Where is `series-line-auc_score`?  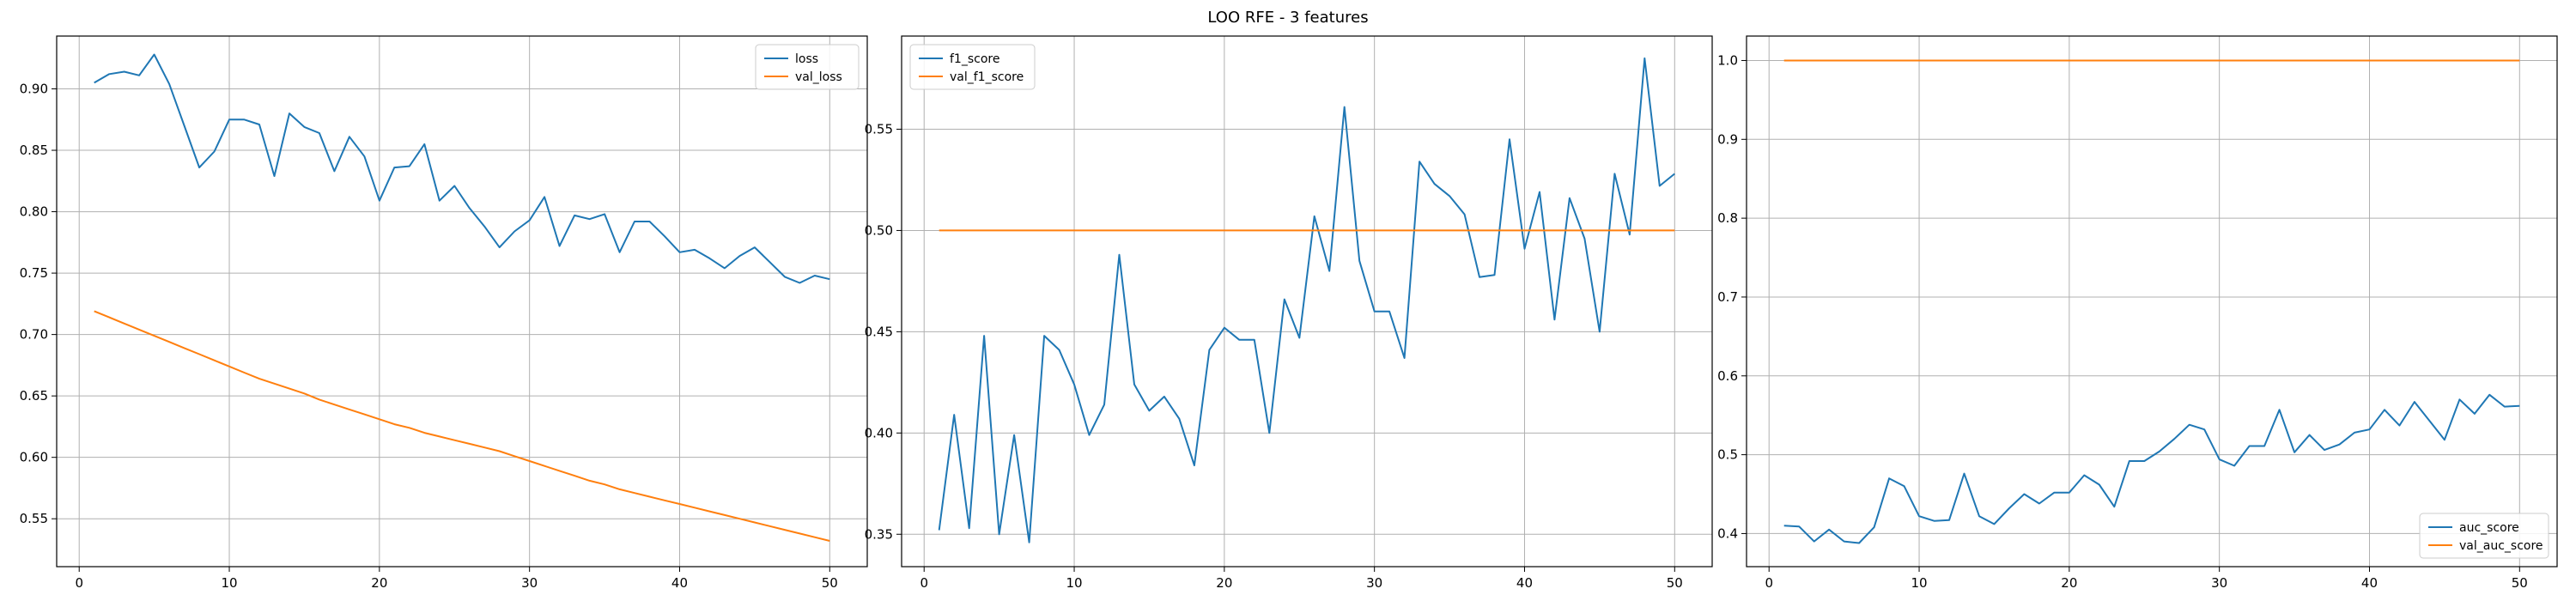
series-line-auc_score is located at coordinates (2151, 468).